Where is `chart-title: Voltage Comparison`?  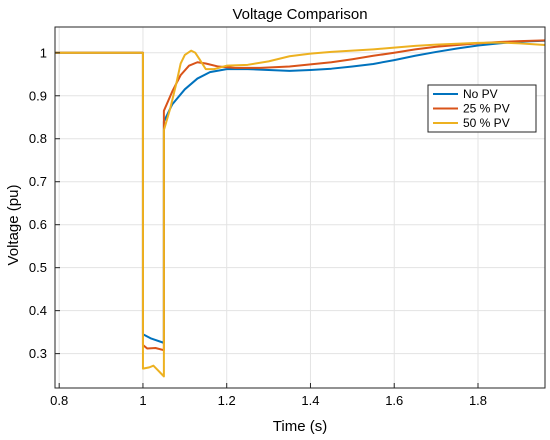
chart-title: Voltage Comparison is located at coordinates (299, 14).